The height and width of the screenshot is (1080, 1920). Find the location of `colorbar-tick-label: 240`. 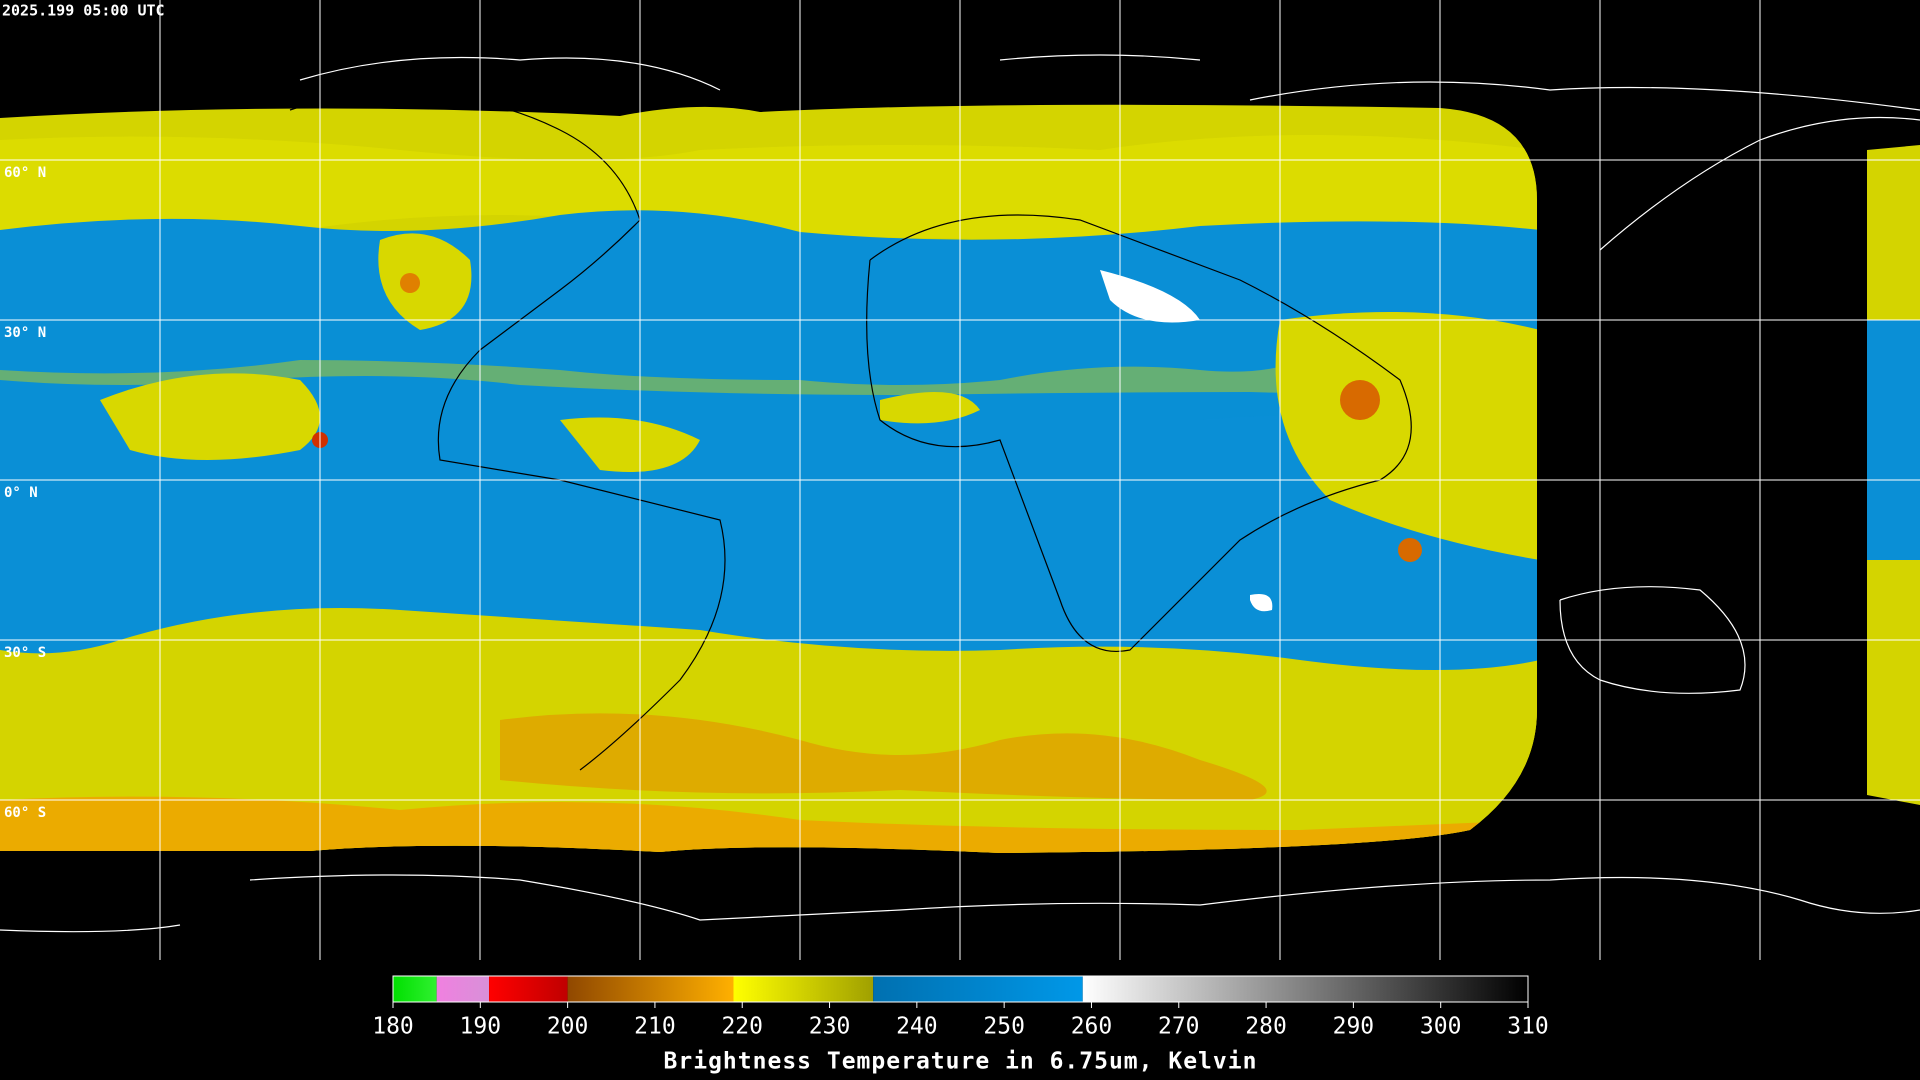

colorbar-tick-label: 240 is located at coordinates (917, 1027).